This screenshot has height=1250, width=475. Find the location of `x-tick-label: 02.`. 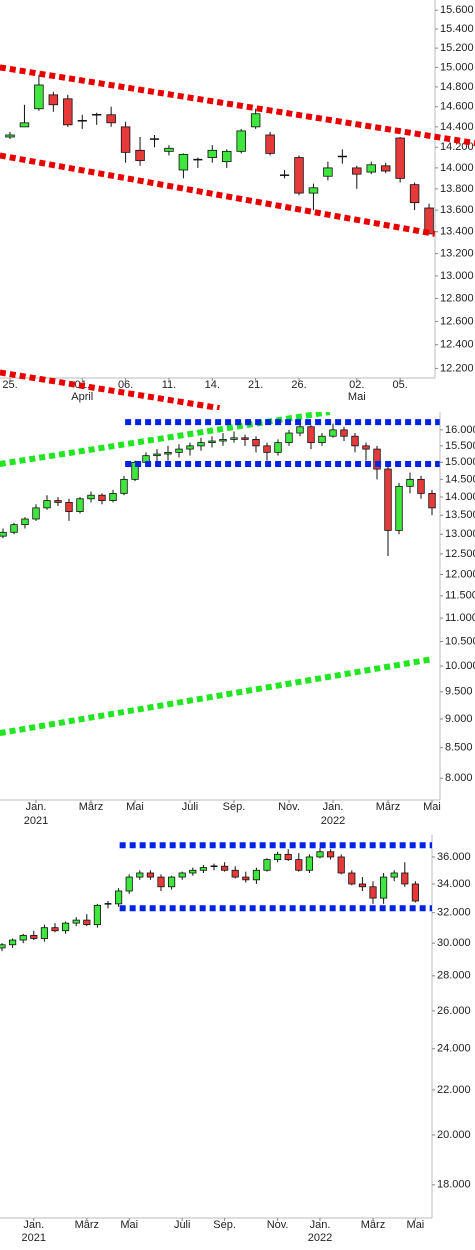

x-tick-label: 02. is located at coordinates (356, 385).